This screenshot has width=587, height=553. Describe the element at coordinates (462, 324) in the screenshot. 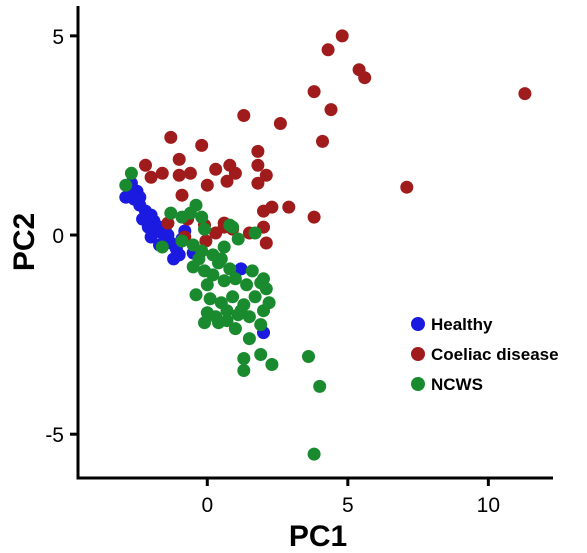

I see `legend-label-healthy: Healthy` at that location.